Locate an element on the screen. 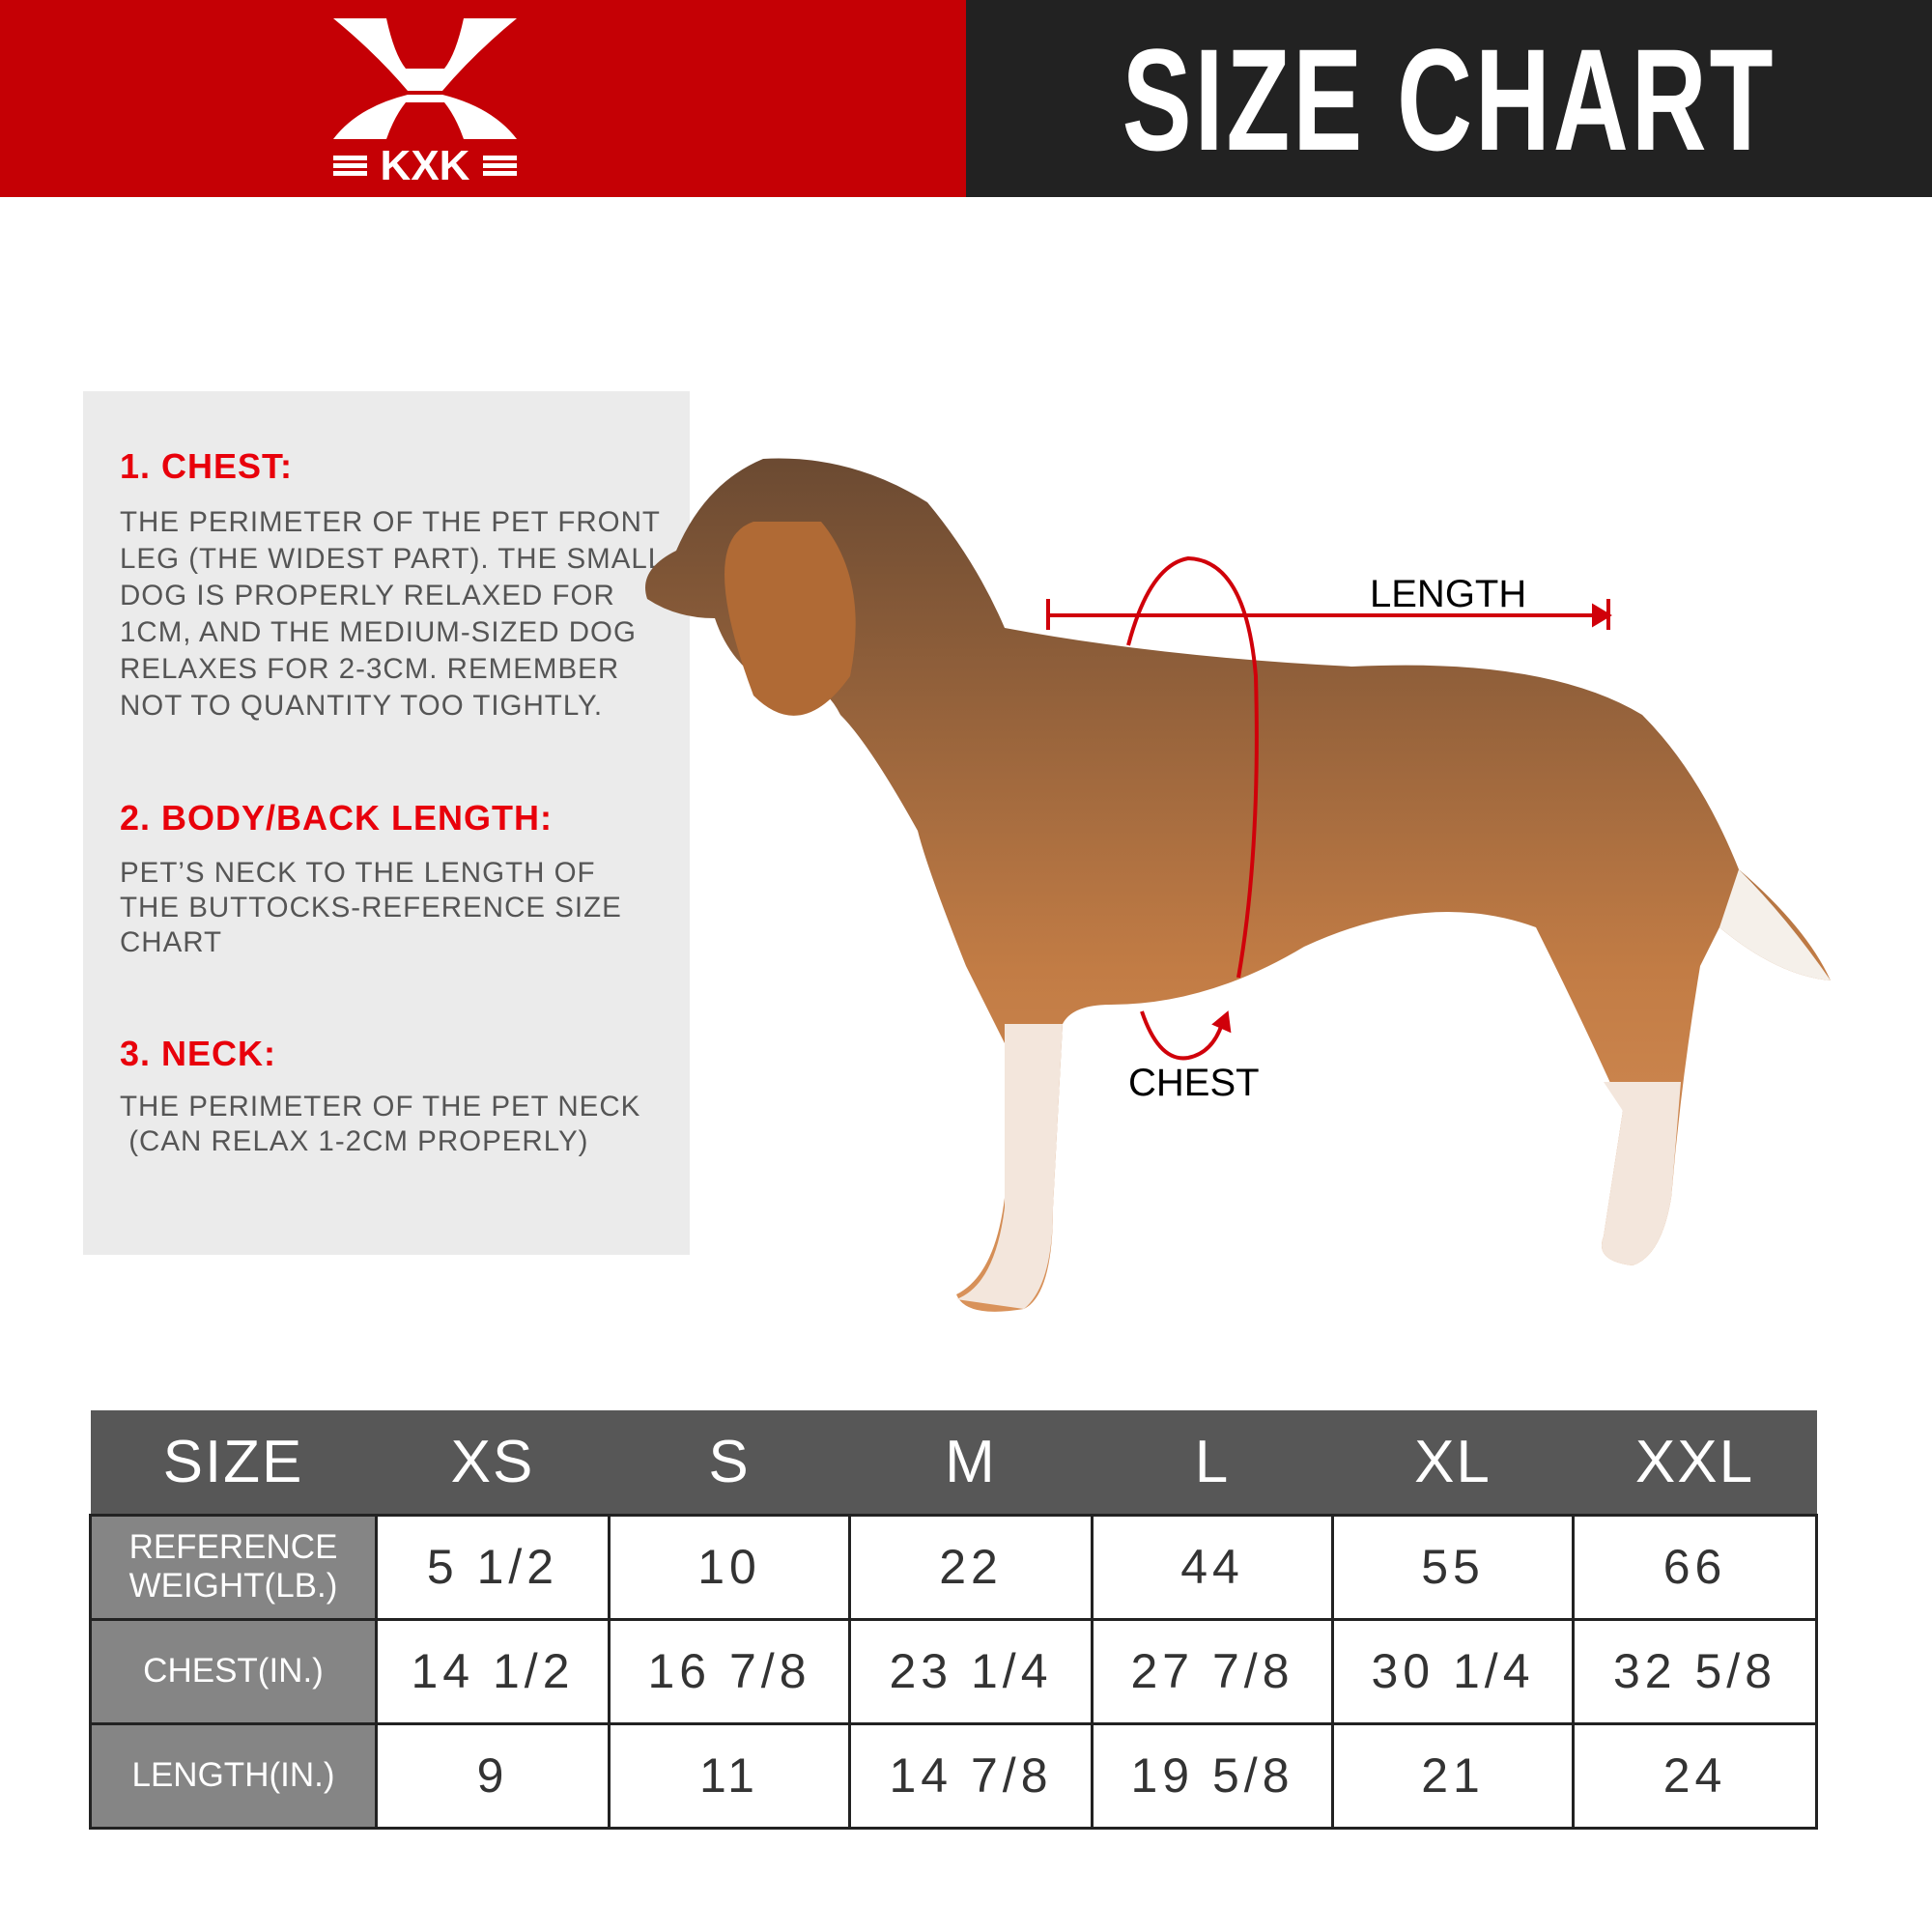 This screenshot has width=1932, height=1932. measurement-guide-panel is located at coordinates (386, 823).